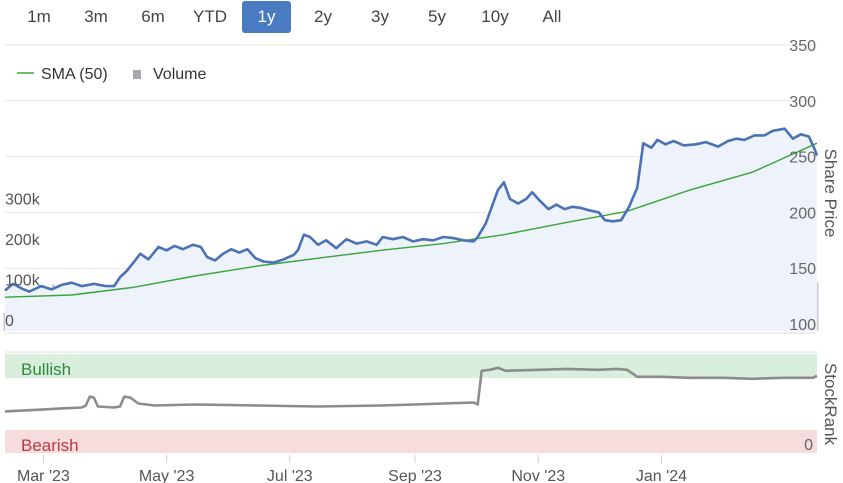 The width and height of the screenshot is (843, 483). What do you see at coordinates (179, 74) in the screenshot?
I see `legend-volume-label: Volume` at bounding box center [179, 74].